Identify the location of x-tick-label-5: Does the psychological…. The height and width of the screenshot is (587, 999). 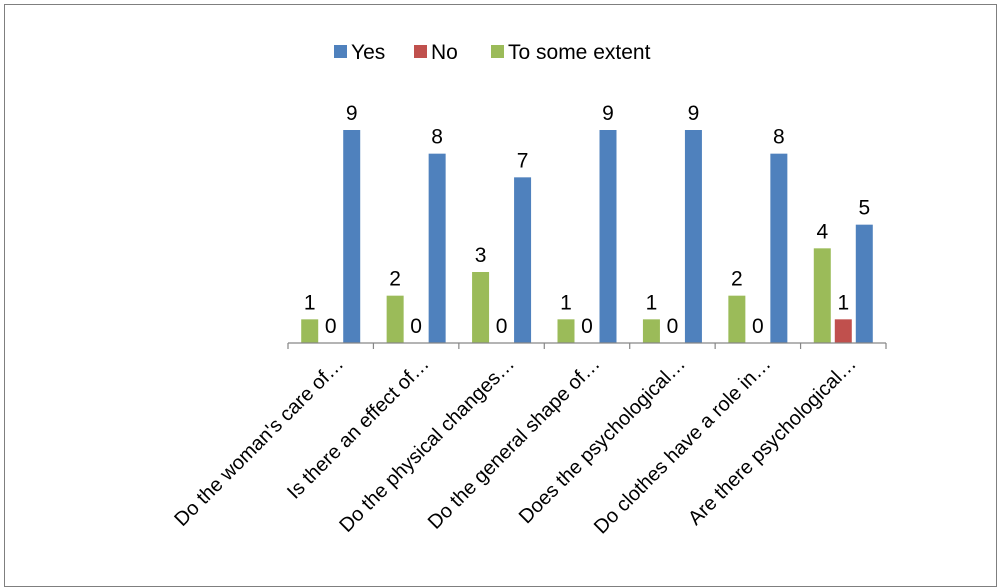
(602, 440).